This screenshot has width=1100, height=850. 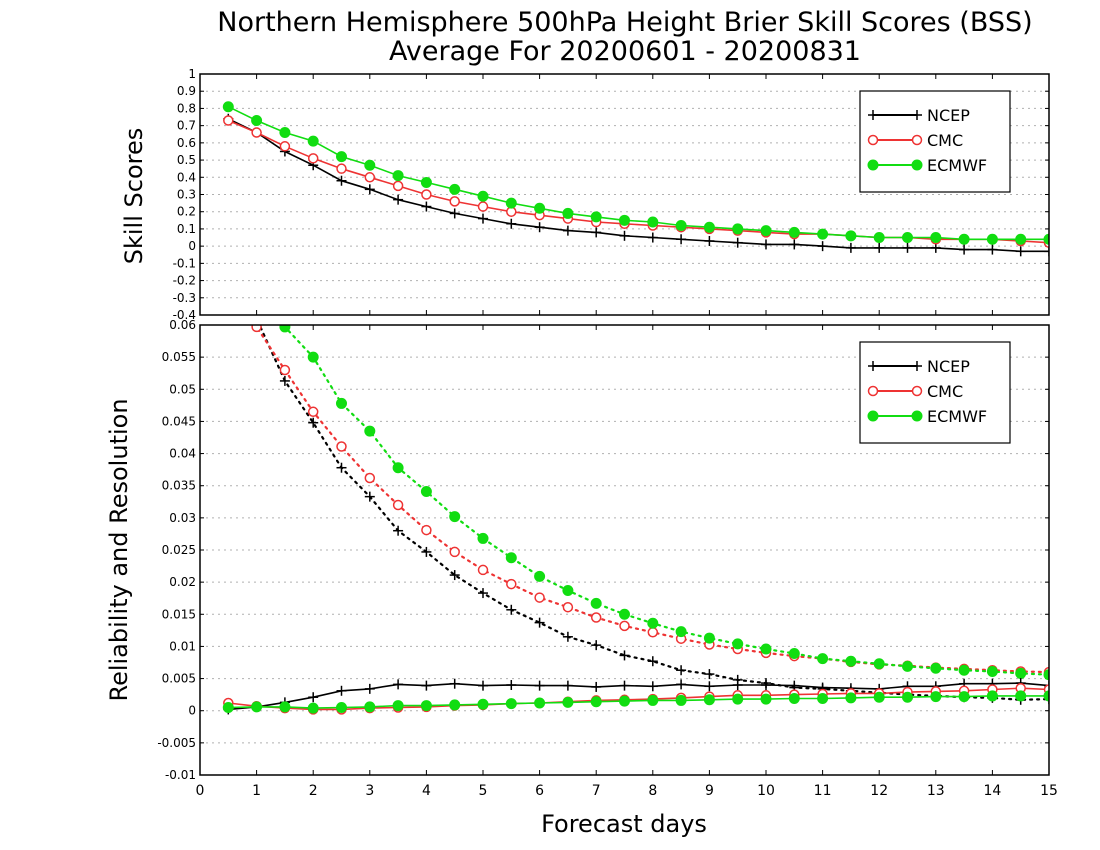 I want to click on x-tick-label: 14, so click(x=992, y=791).